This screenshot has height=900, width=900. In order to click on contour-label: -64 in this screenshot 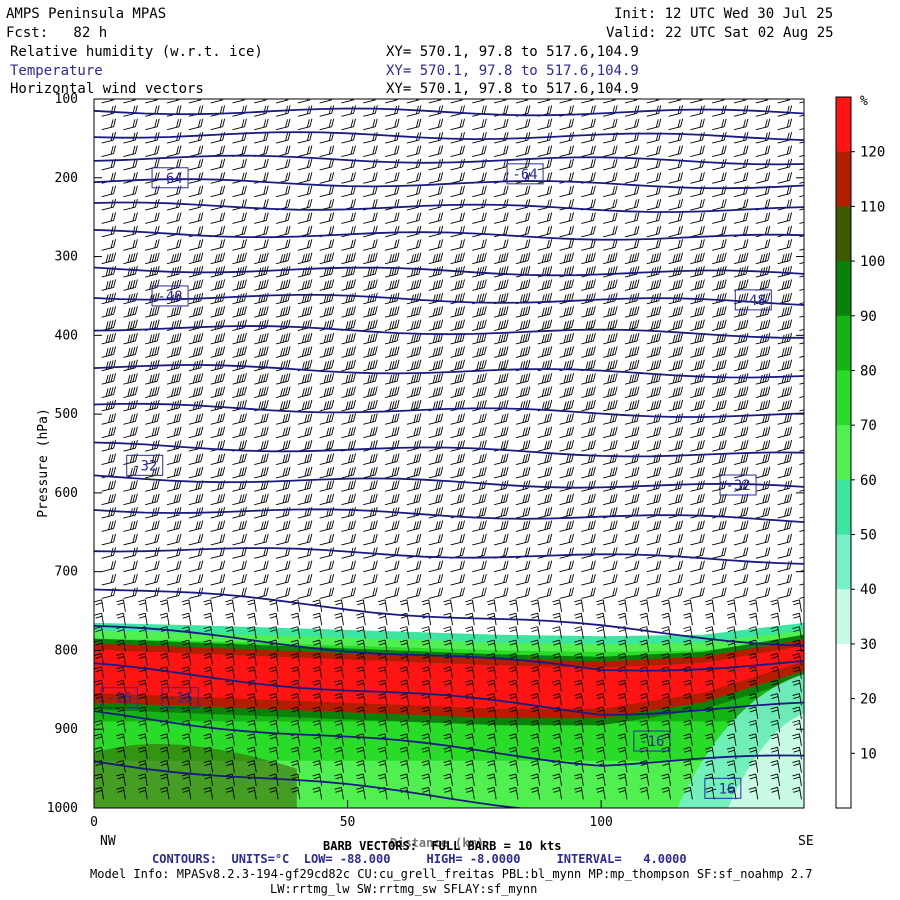, I will do `click(525, 174)`.